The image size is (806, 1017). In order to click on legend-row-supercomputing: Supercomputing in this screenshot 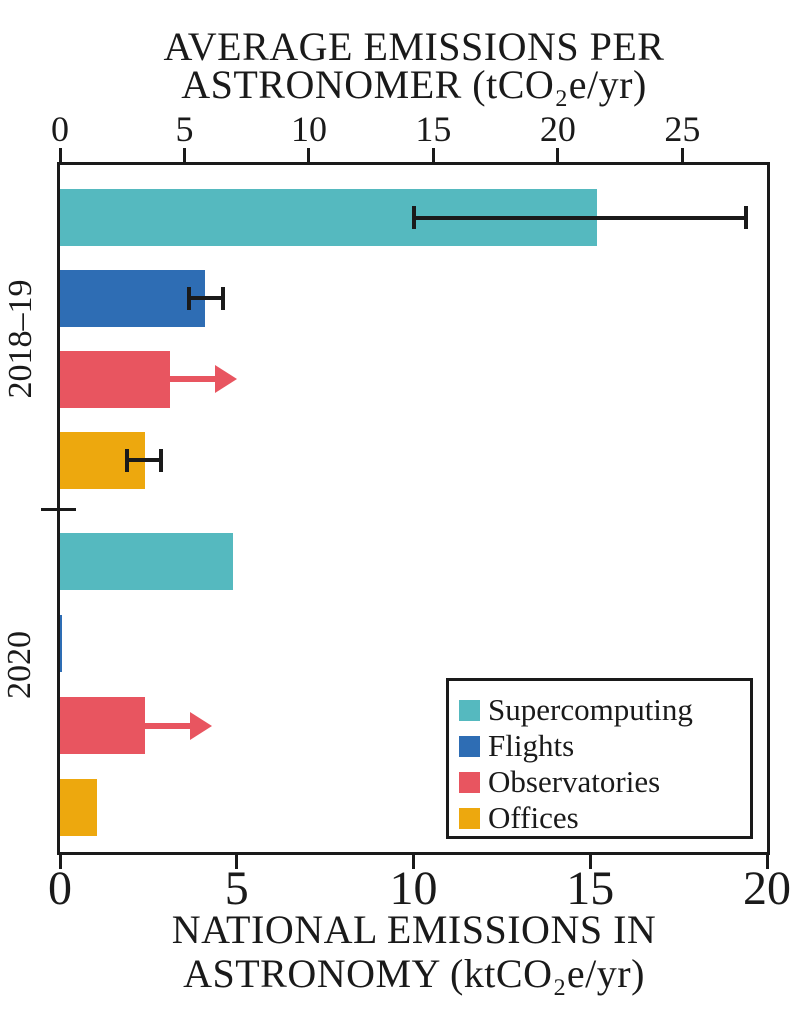, I will do `click(604, 710)`.